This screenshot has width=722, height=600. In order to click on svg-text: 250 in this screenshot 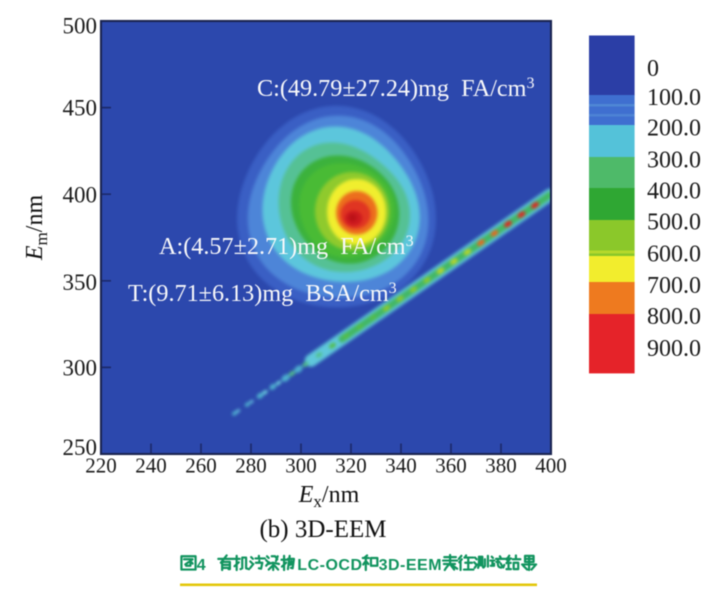, I will do `click(80, 447)`.